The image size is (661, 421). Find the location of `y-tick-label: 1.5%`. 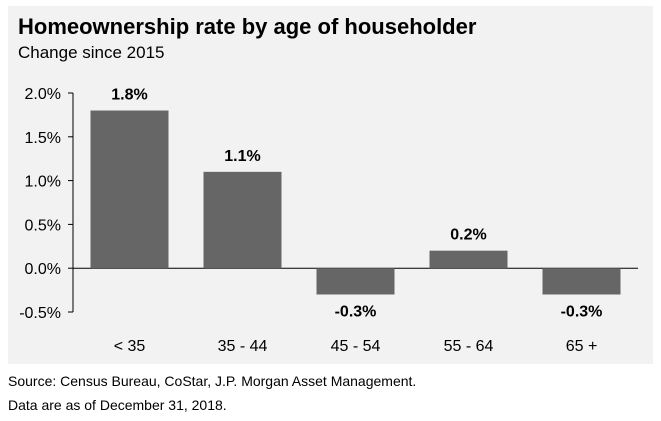

y-tick-label: 1.5% is located at coordinates (43, 138).